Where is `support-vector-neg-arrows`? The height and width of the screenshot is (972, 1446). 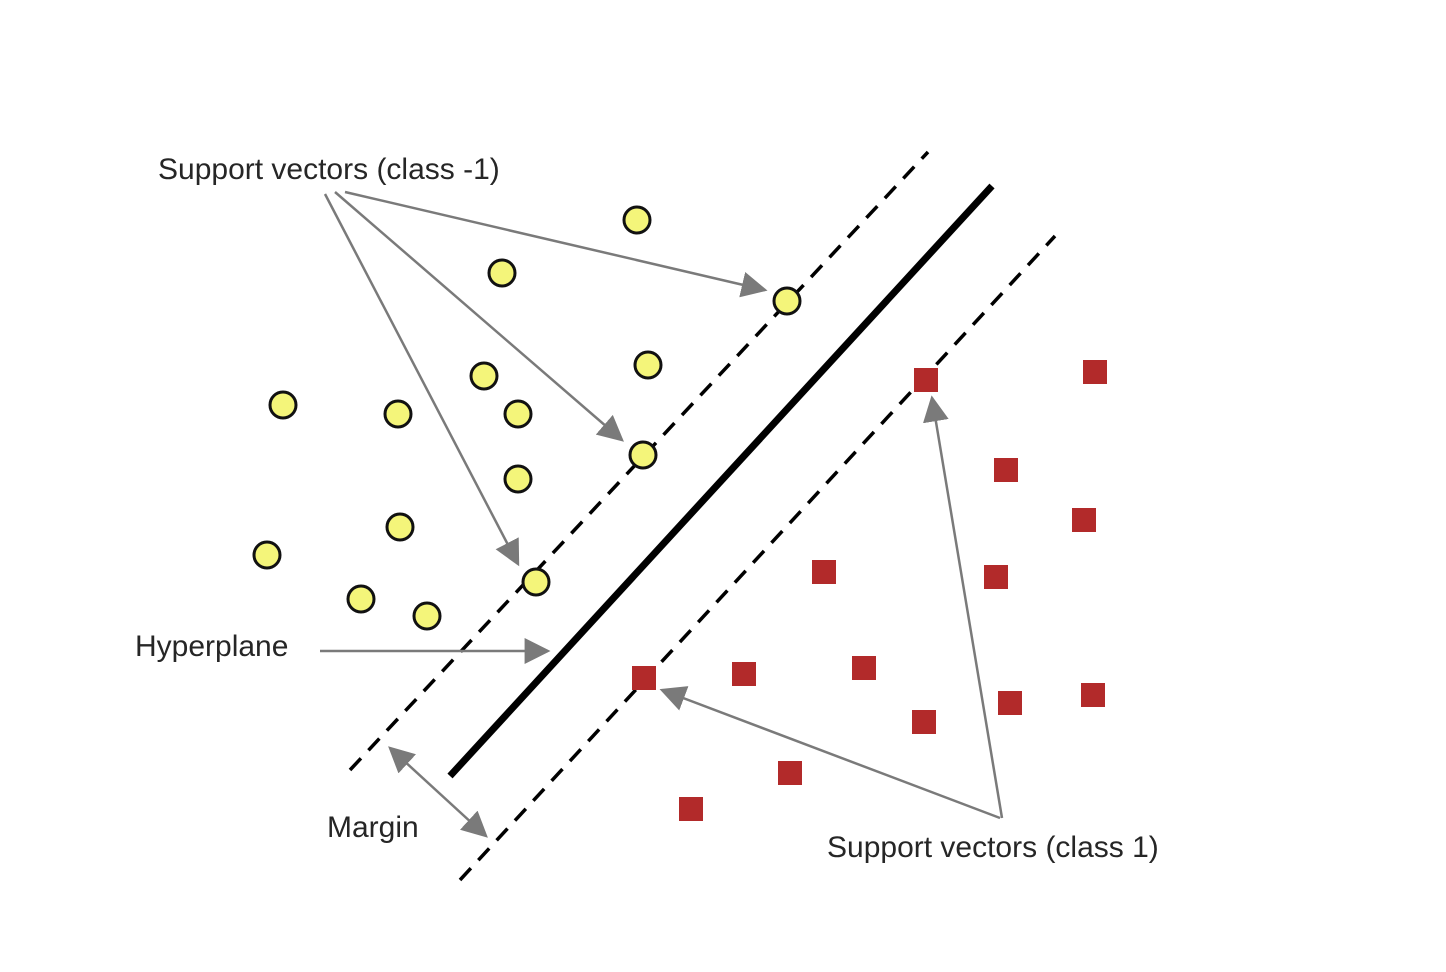
support-vector-neg-arrows is located at coordinates (545, 378).